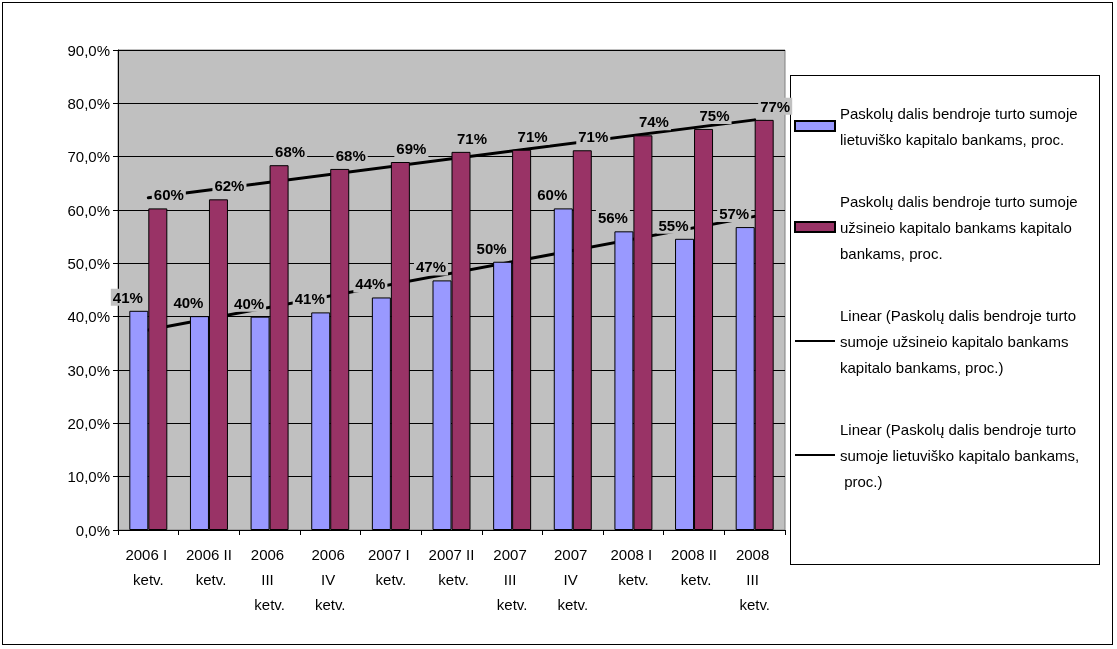 Image resolution: width=1117 pixels, height=649 pixels. I want to click on data-label: 75%, so click(714, 115).